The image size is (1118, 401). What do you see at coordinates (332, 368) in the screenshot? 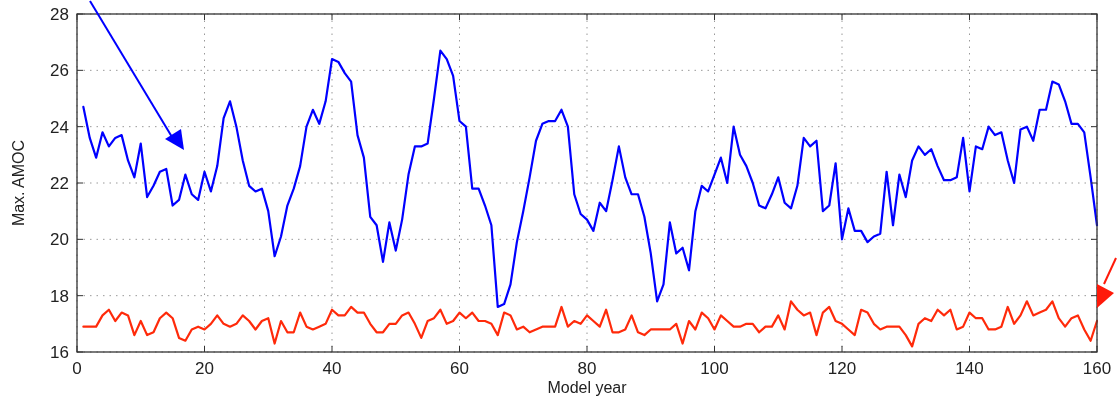
I see `x-tick-label: 40` at bounding box center [332, 368].